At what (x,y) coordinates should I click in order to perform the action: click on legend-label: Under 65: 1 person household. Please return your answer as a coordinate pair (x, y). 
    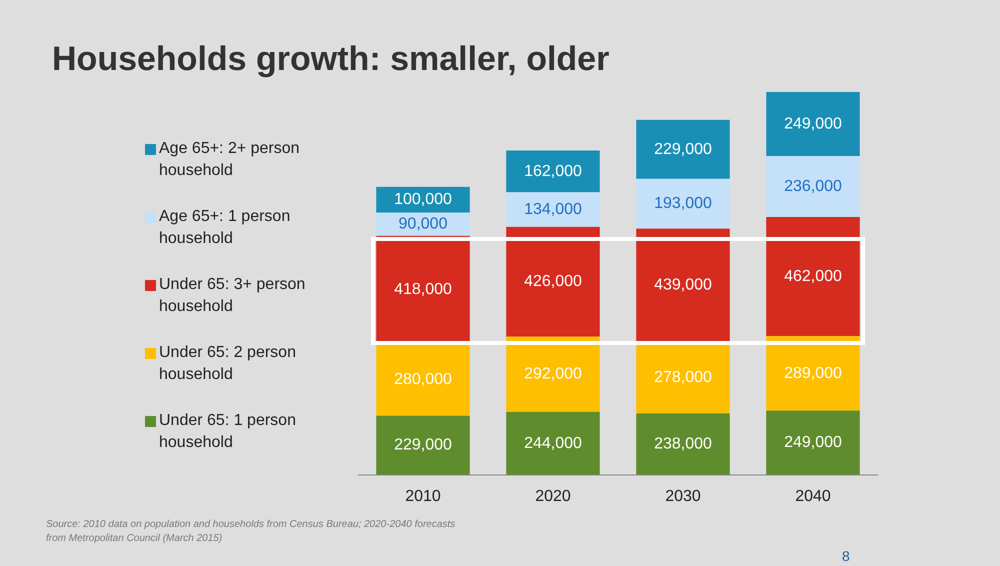
    Looking at the image, I should click on (228, 432).